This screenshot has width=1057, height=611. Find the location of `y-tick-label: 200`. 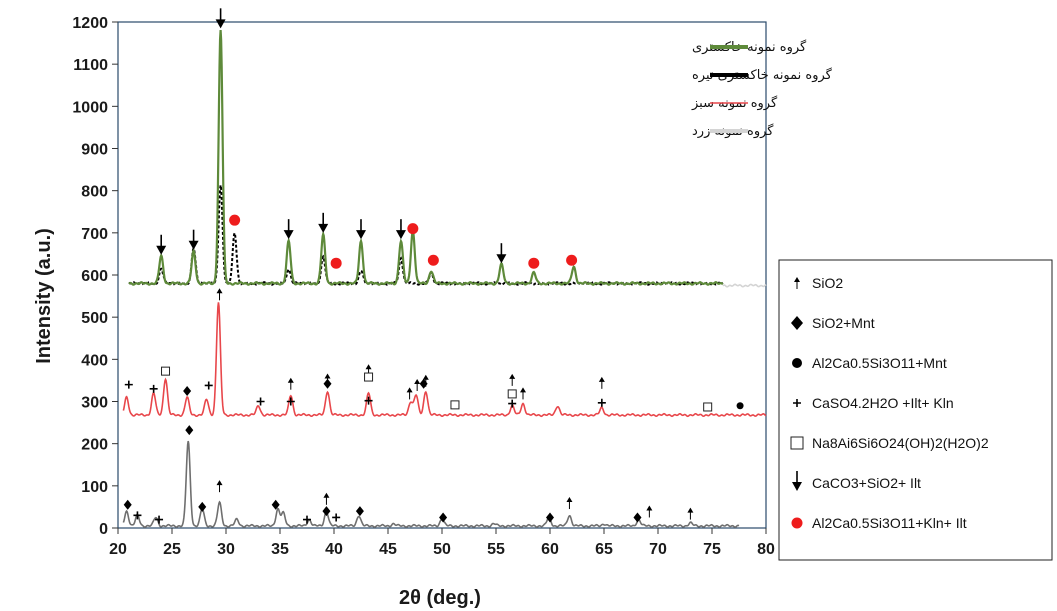

y-tick-label: 200 is located at coordinates (94, 445).